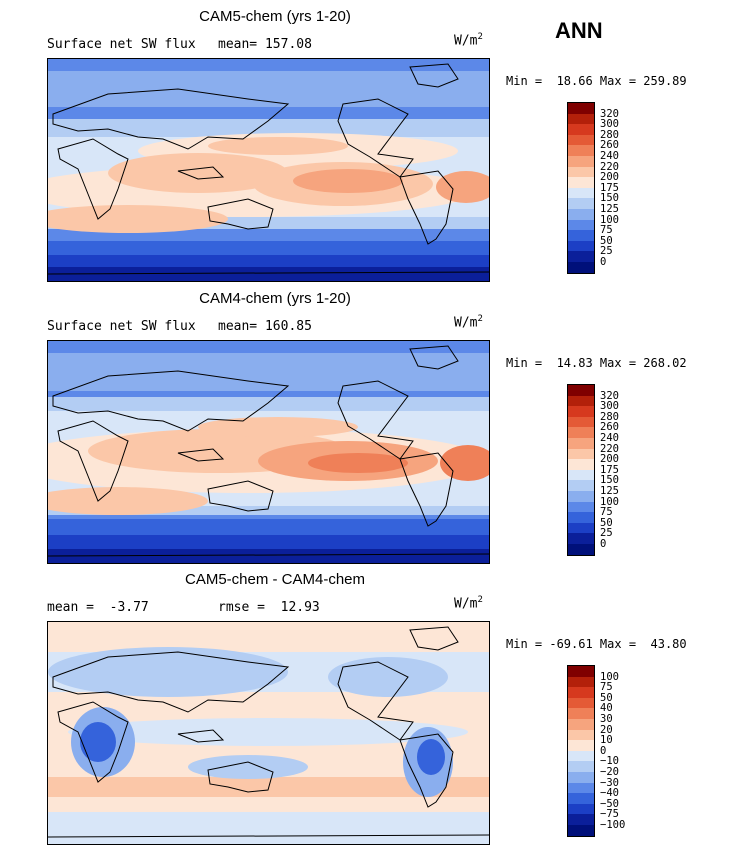 This screenshot has height=847, width=733. I want to click on panel-title: CAM5-chem - CAM4-chem, so click(275, 579).